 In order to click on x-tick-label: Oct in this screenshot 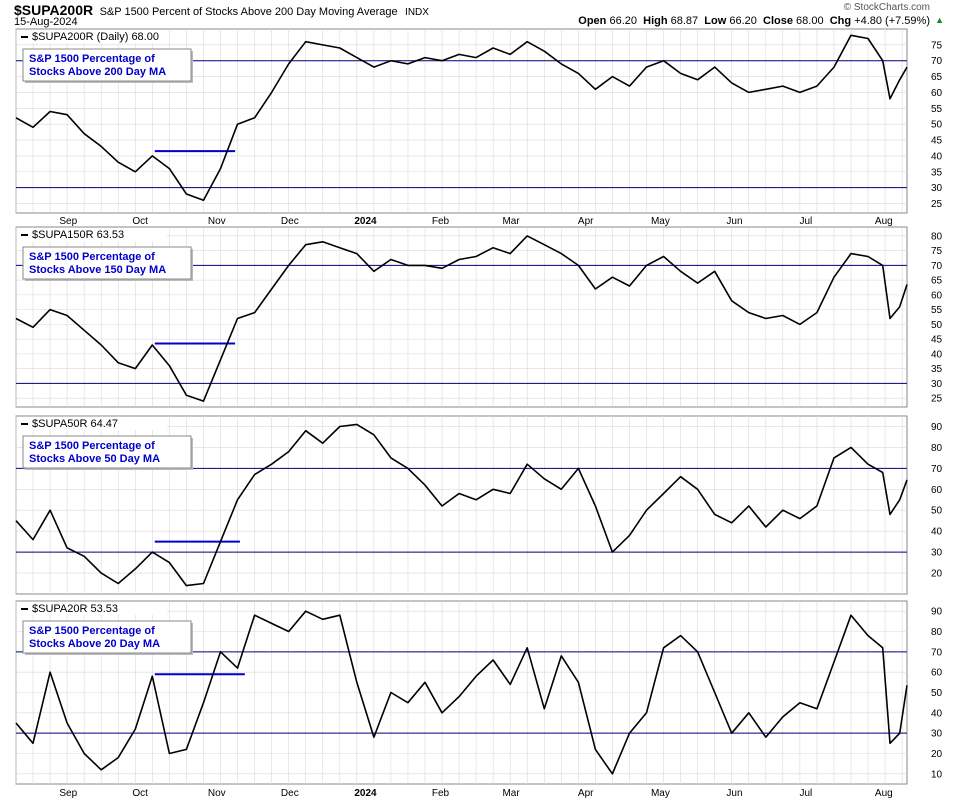, I will do `click(140, 221)`.